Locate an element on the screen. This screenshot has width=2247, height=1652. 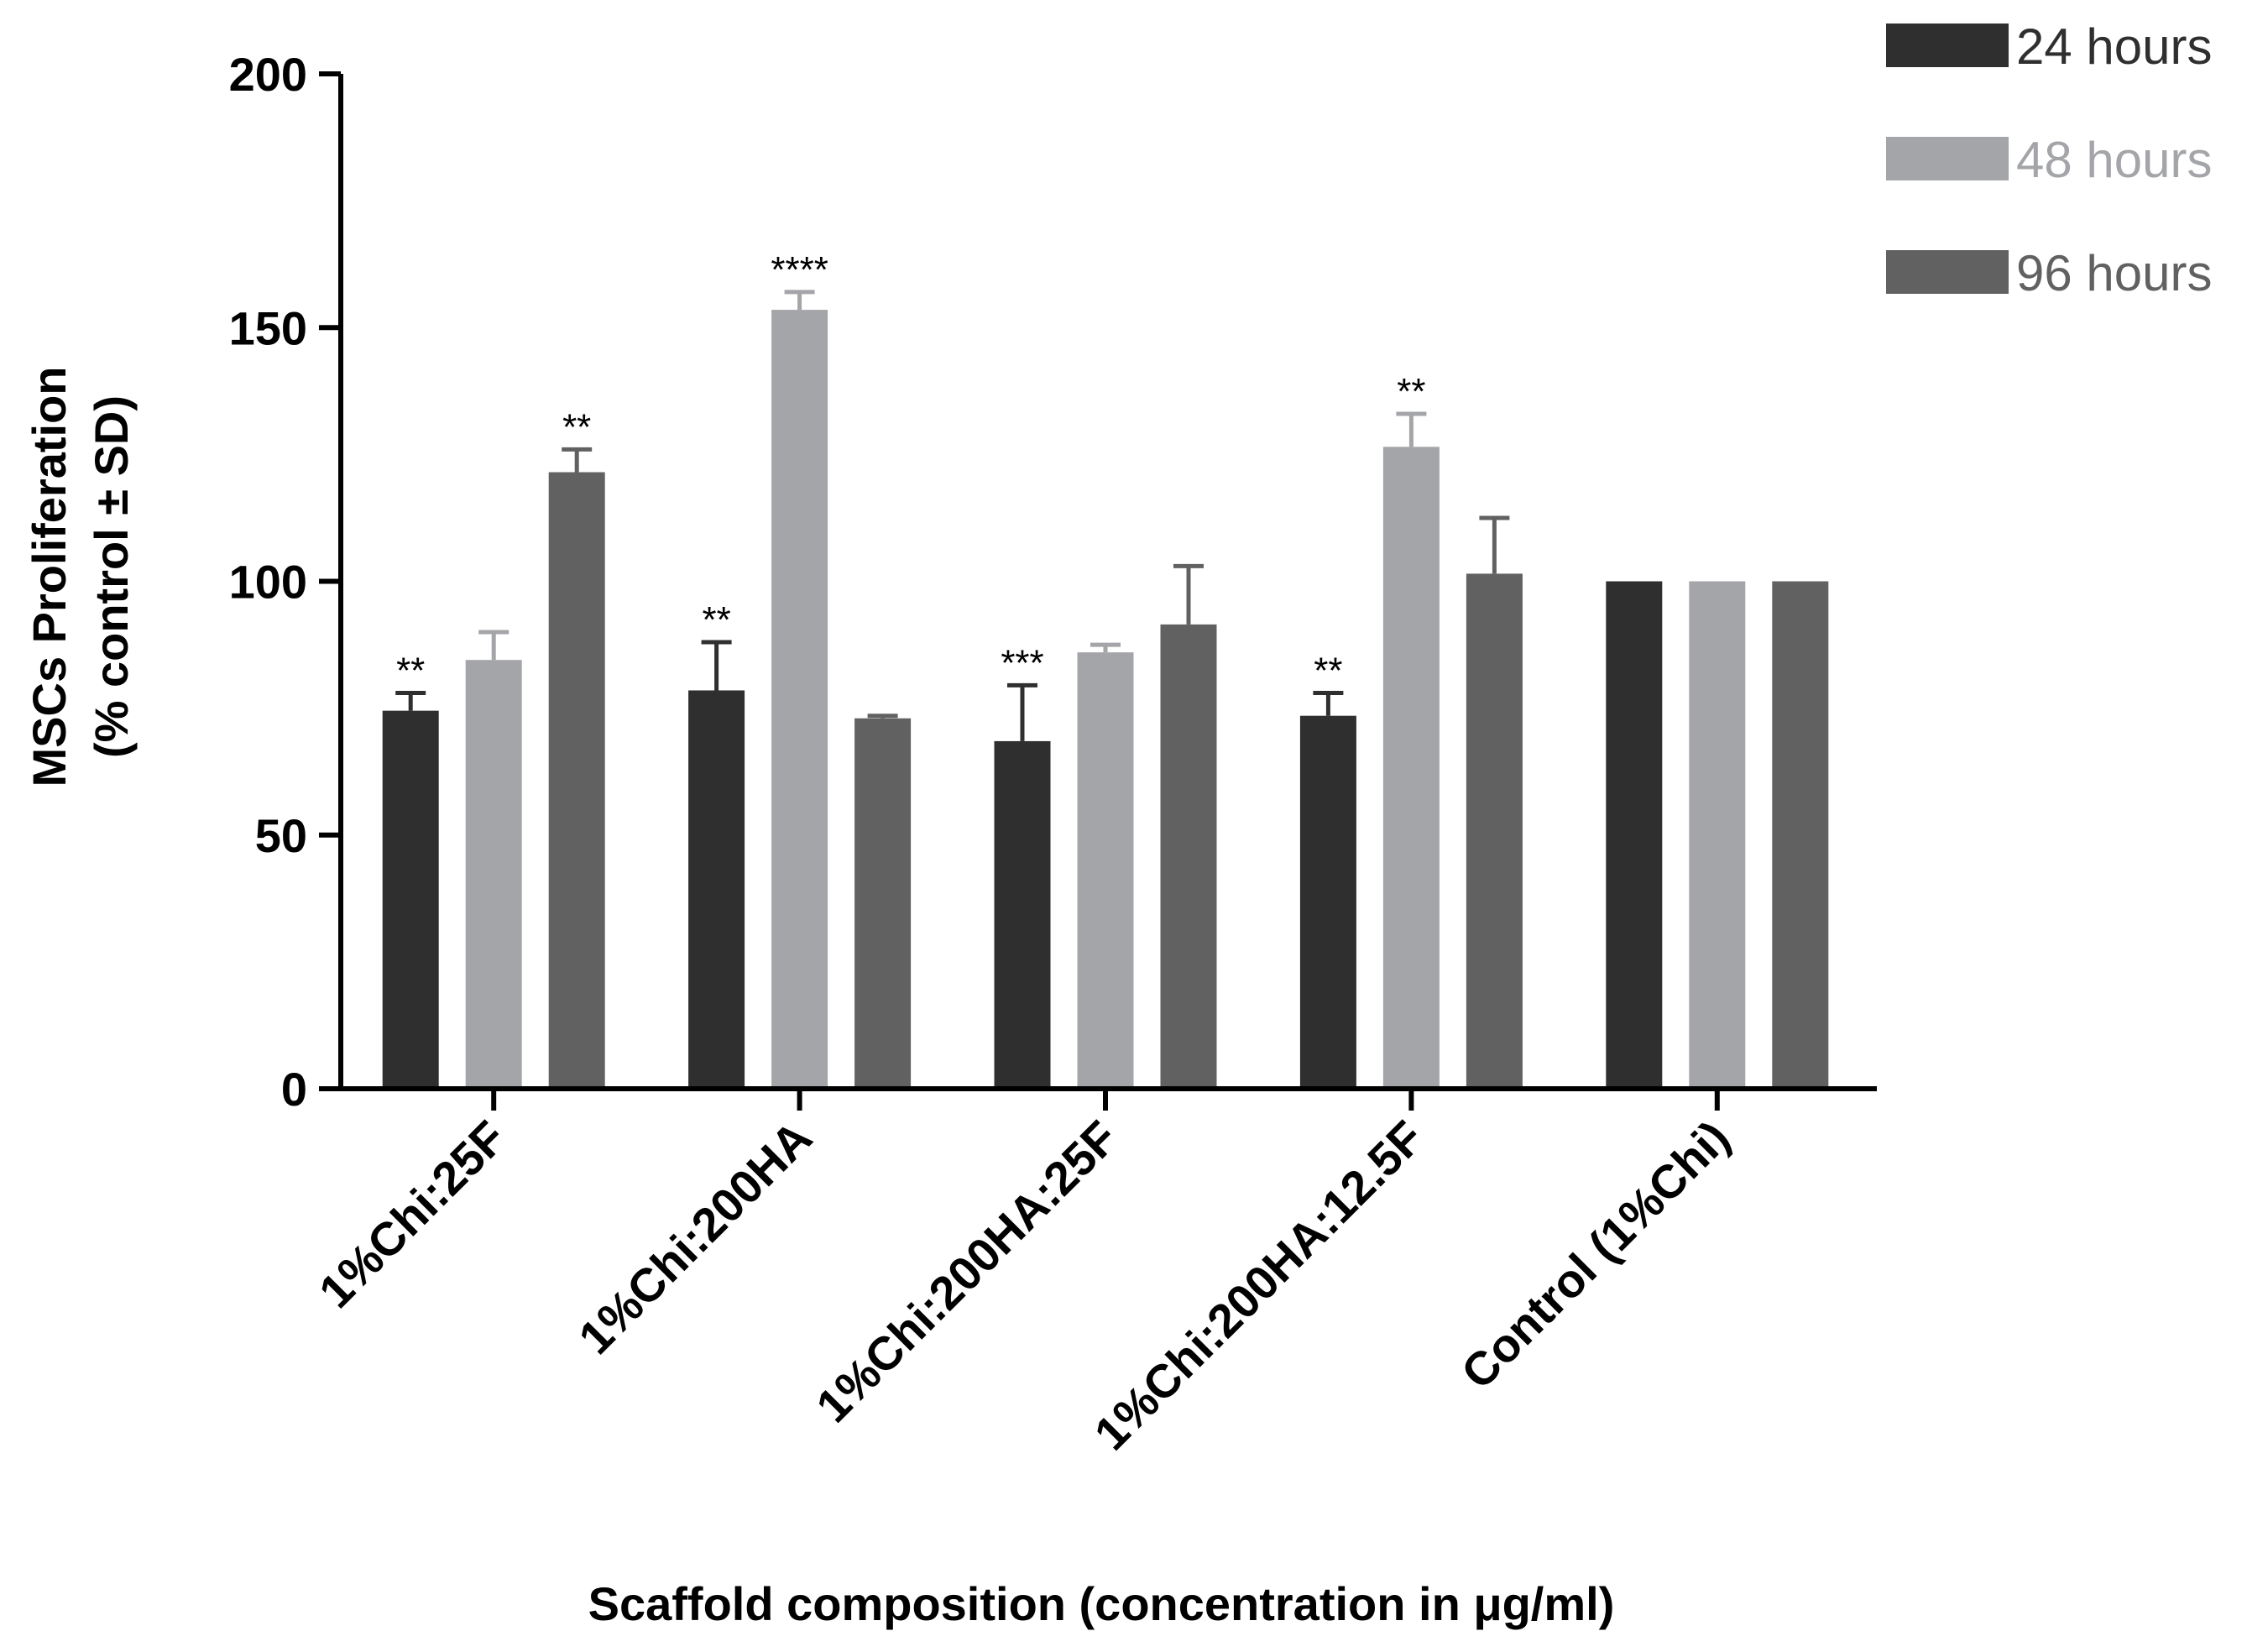
x-tick-label: 1%Chi:200HA:25F is located at coordinates (966, 1271).